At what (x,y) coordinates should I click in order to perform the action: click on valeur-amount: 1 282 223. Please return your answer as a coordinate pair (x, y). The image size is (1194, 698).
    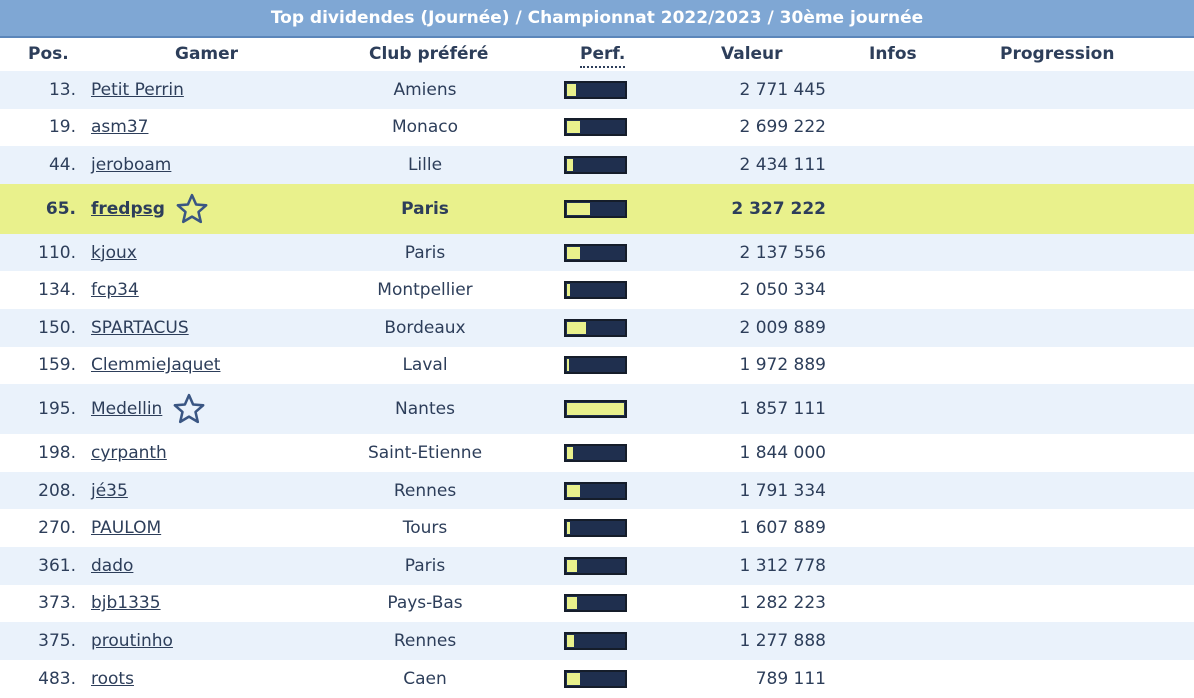
    Looking at the image, I should click on (782, 603).